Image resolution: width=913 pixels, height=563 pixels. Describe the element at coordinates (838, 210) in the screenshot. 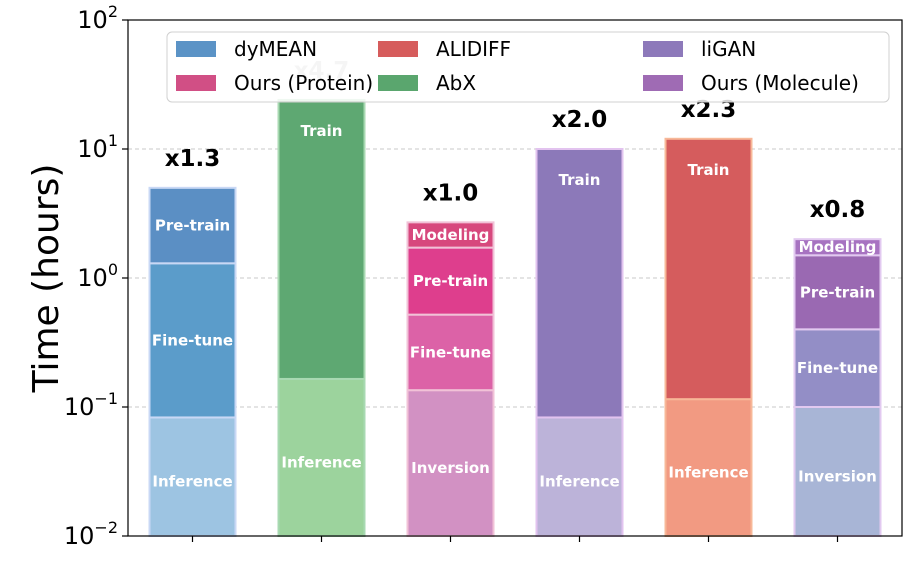

I see `speedup-label: x0.8` at that location.